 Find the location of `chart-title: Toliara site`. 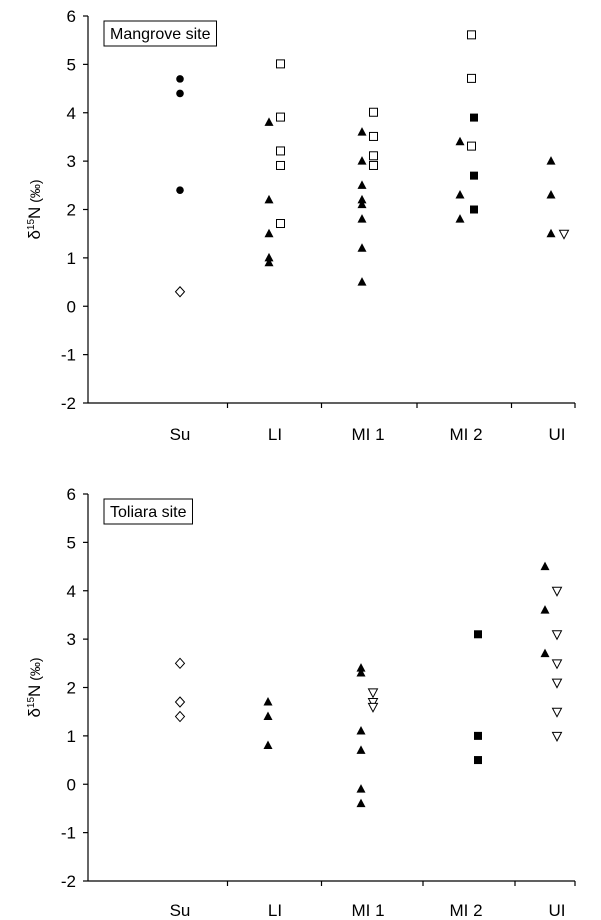

chart-title: Toliara site is located at coordinates (148, 511).